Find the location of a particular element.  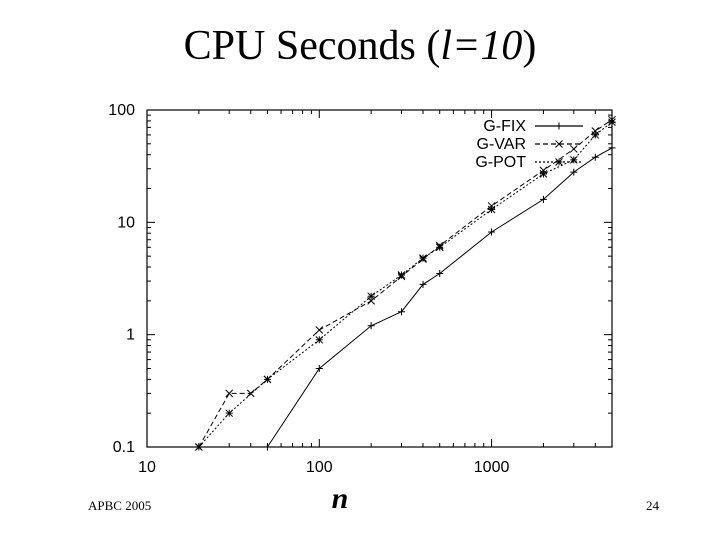

title-equals: =10 is located at coordinates (487, 46).